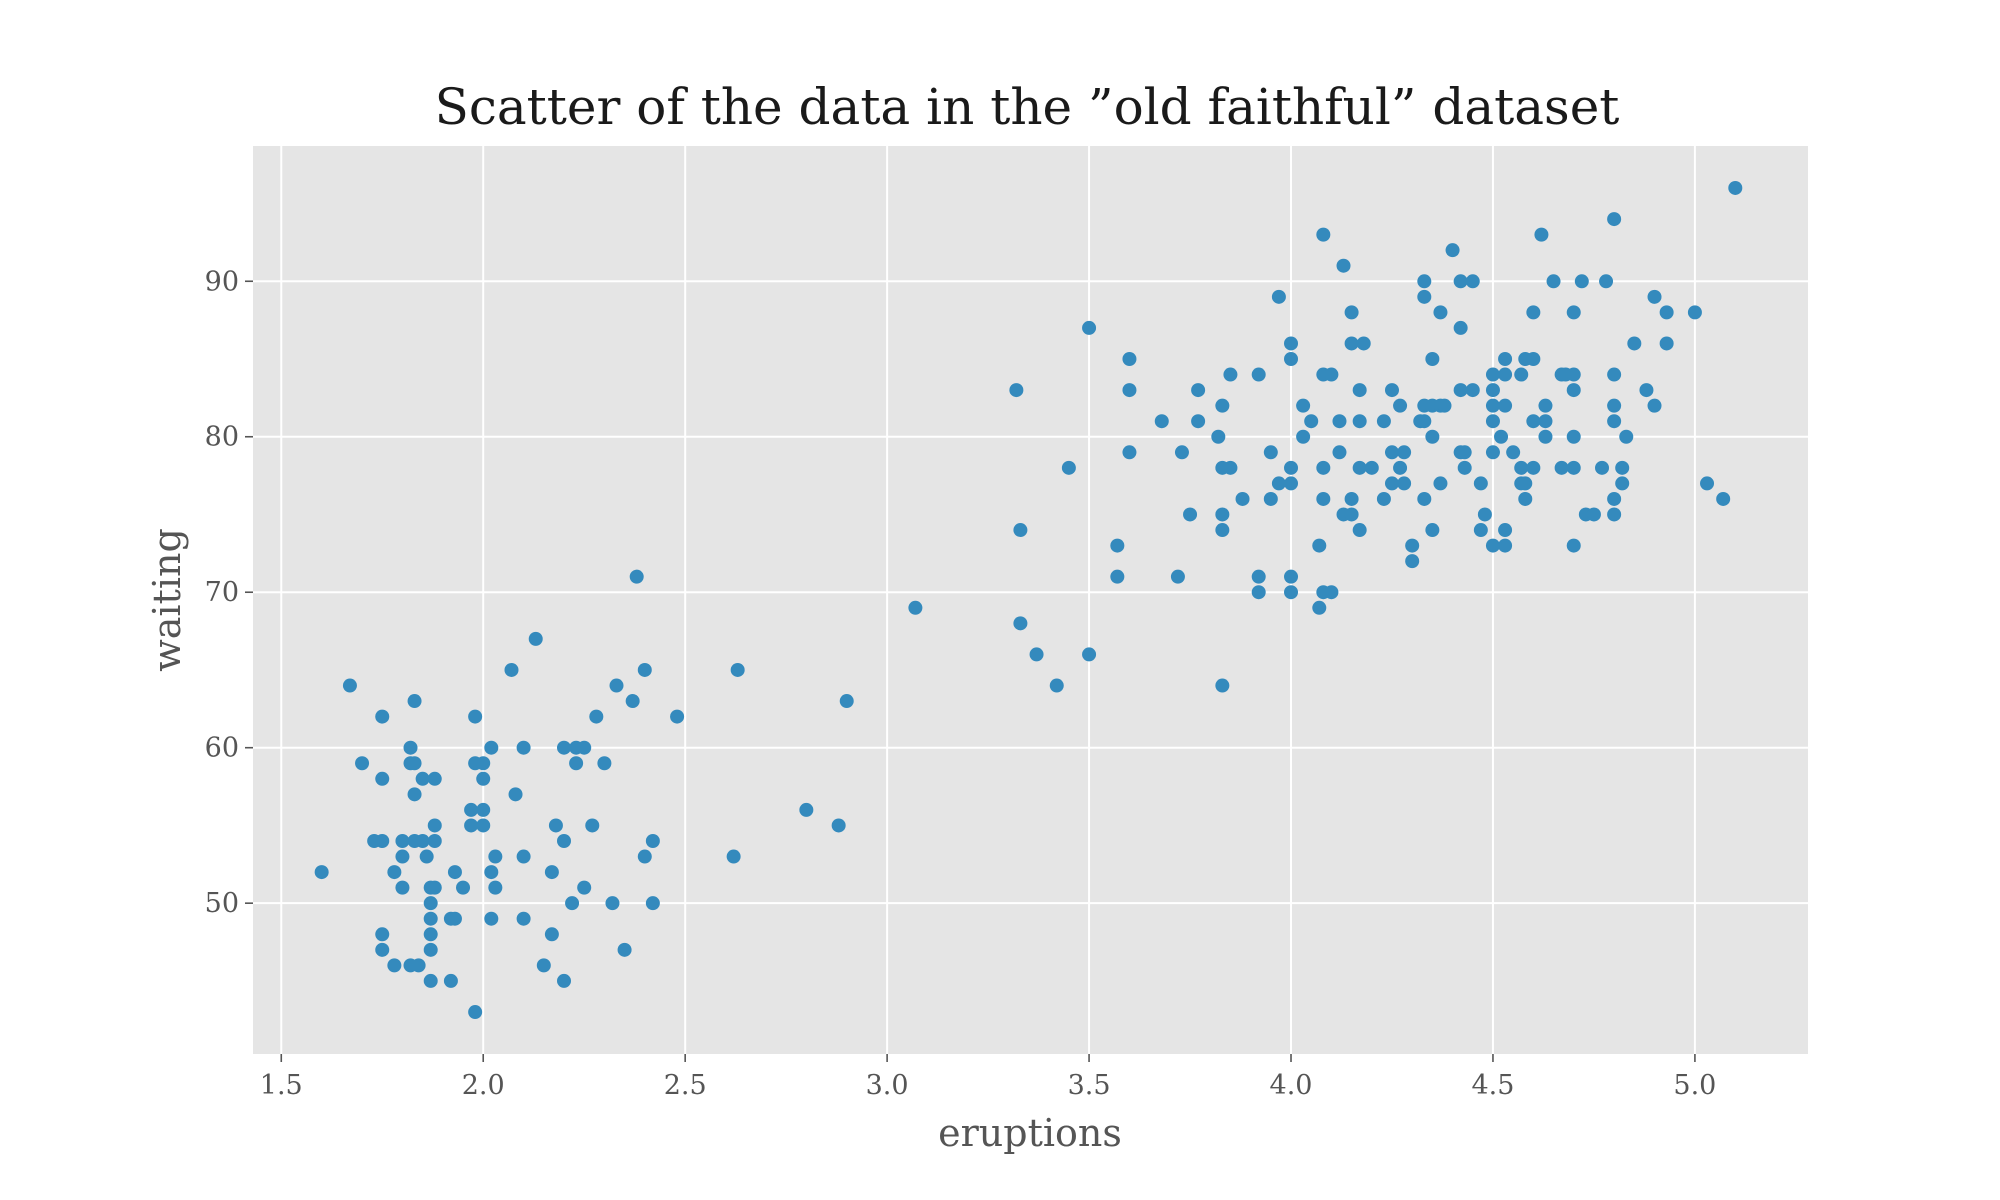 The height and width of the screenshot is (1200, 2000). I want to click on y-tick-label: 90, so click(222, 281).